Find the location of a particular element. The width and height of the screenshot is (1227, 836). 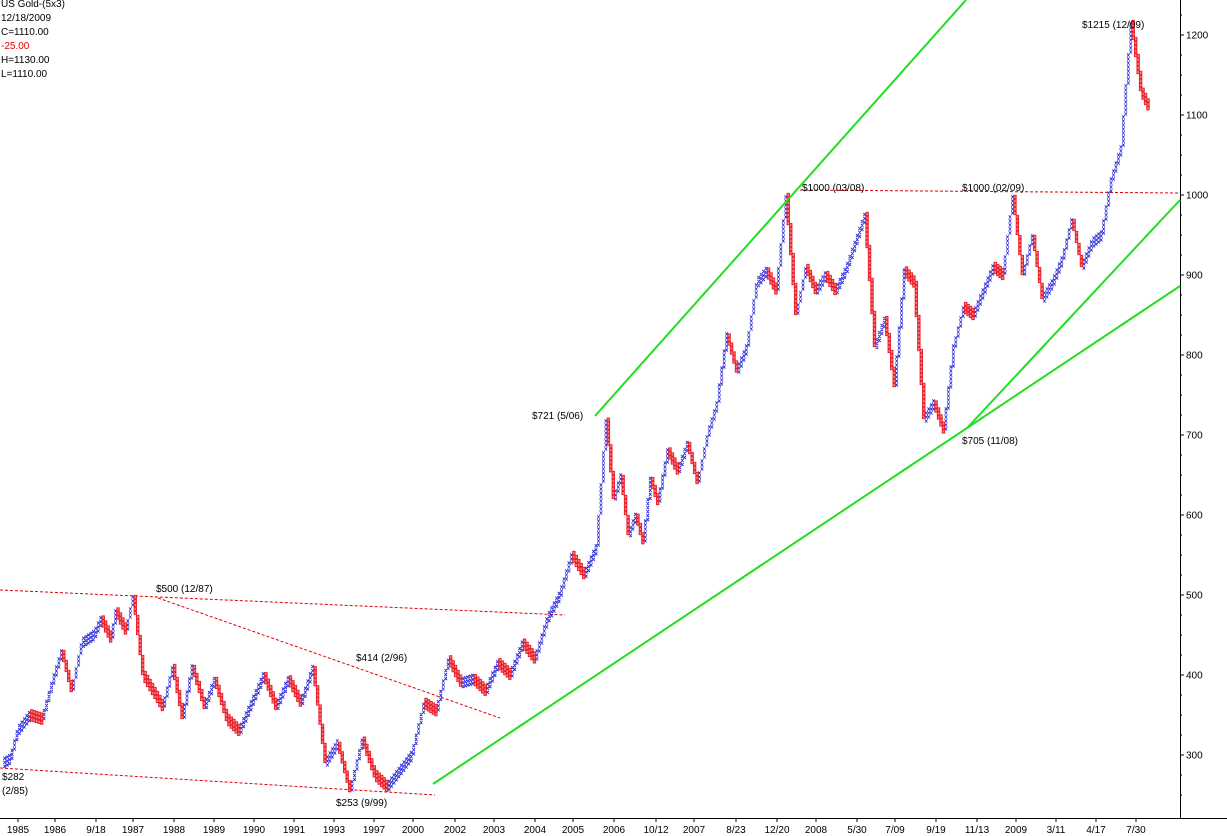

high-value: H=1130.00 is located at coordinates (25, 60).